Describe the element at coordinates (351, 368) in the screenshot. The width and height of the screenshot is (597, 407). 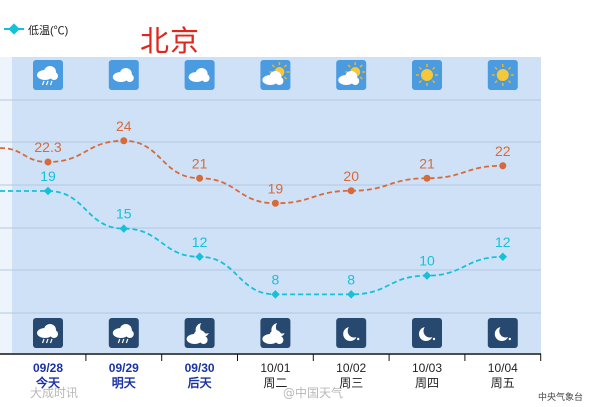
I see `x-tick-date: 10/02` at that location.